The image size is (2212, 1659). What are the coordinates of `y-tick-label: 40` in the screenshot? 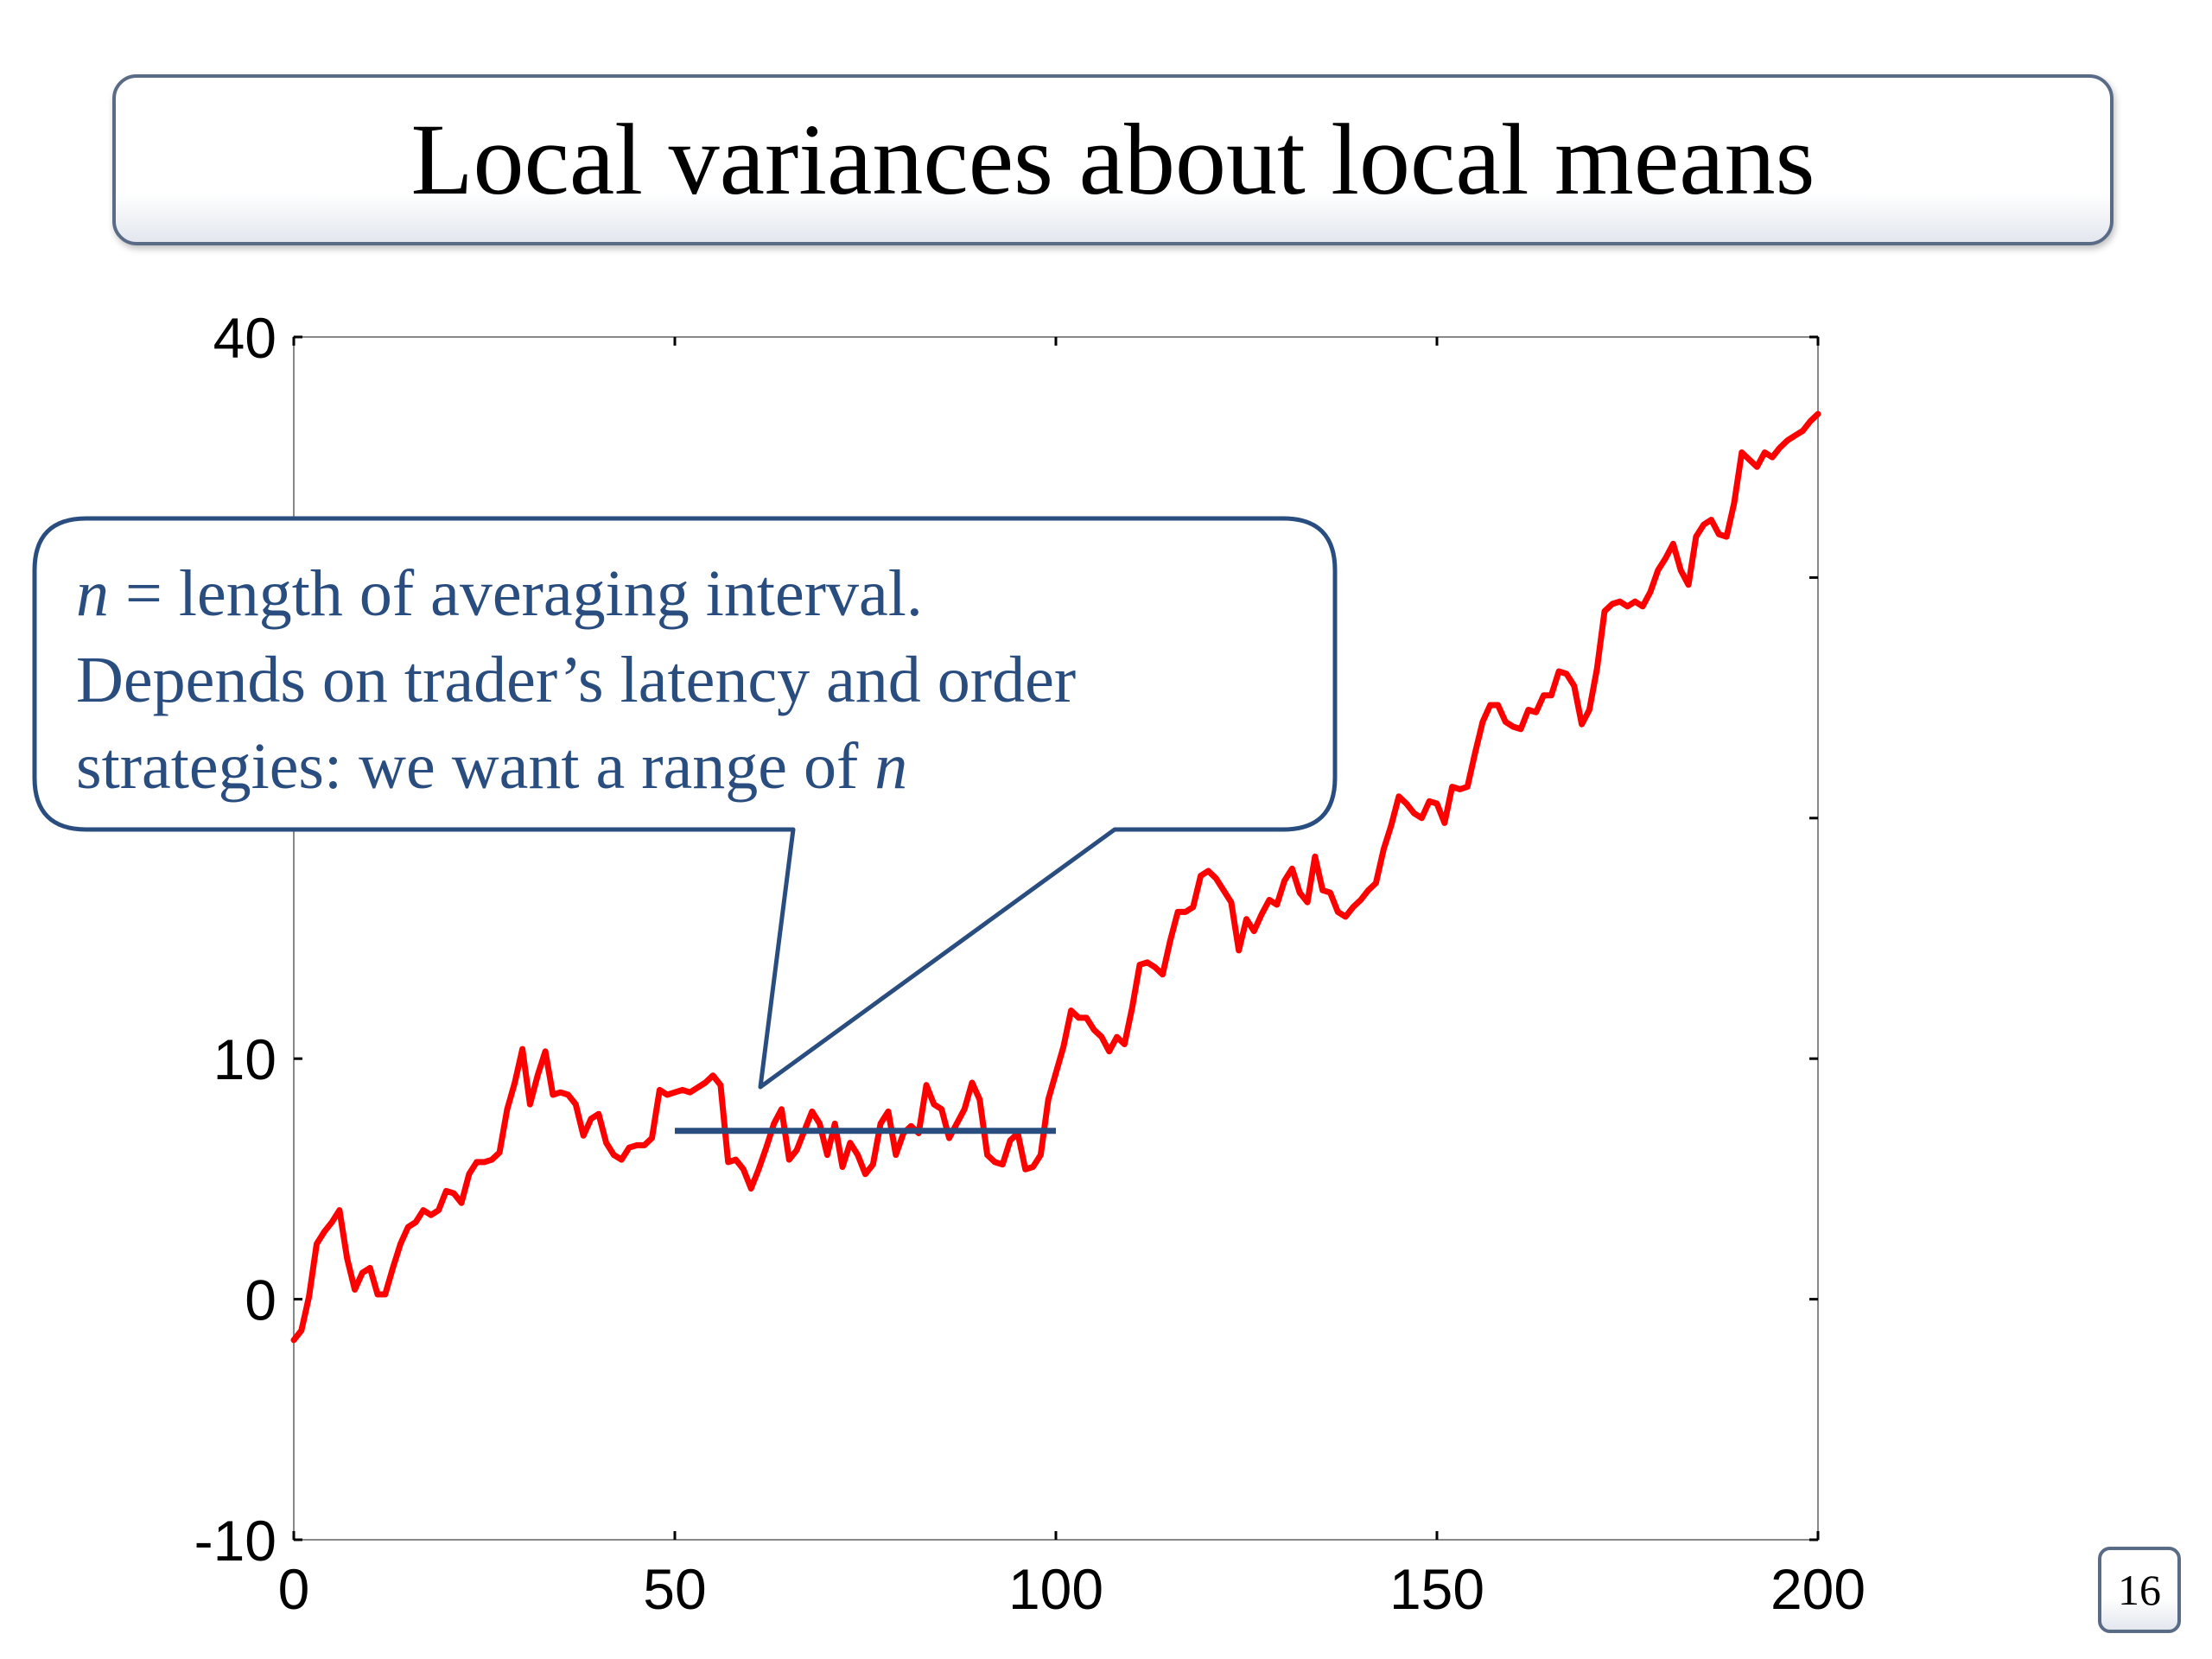 It's located at (244, 338).